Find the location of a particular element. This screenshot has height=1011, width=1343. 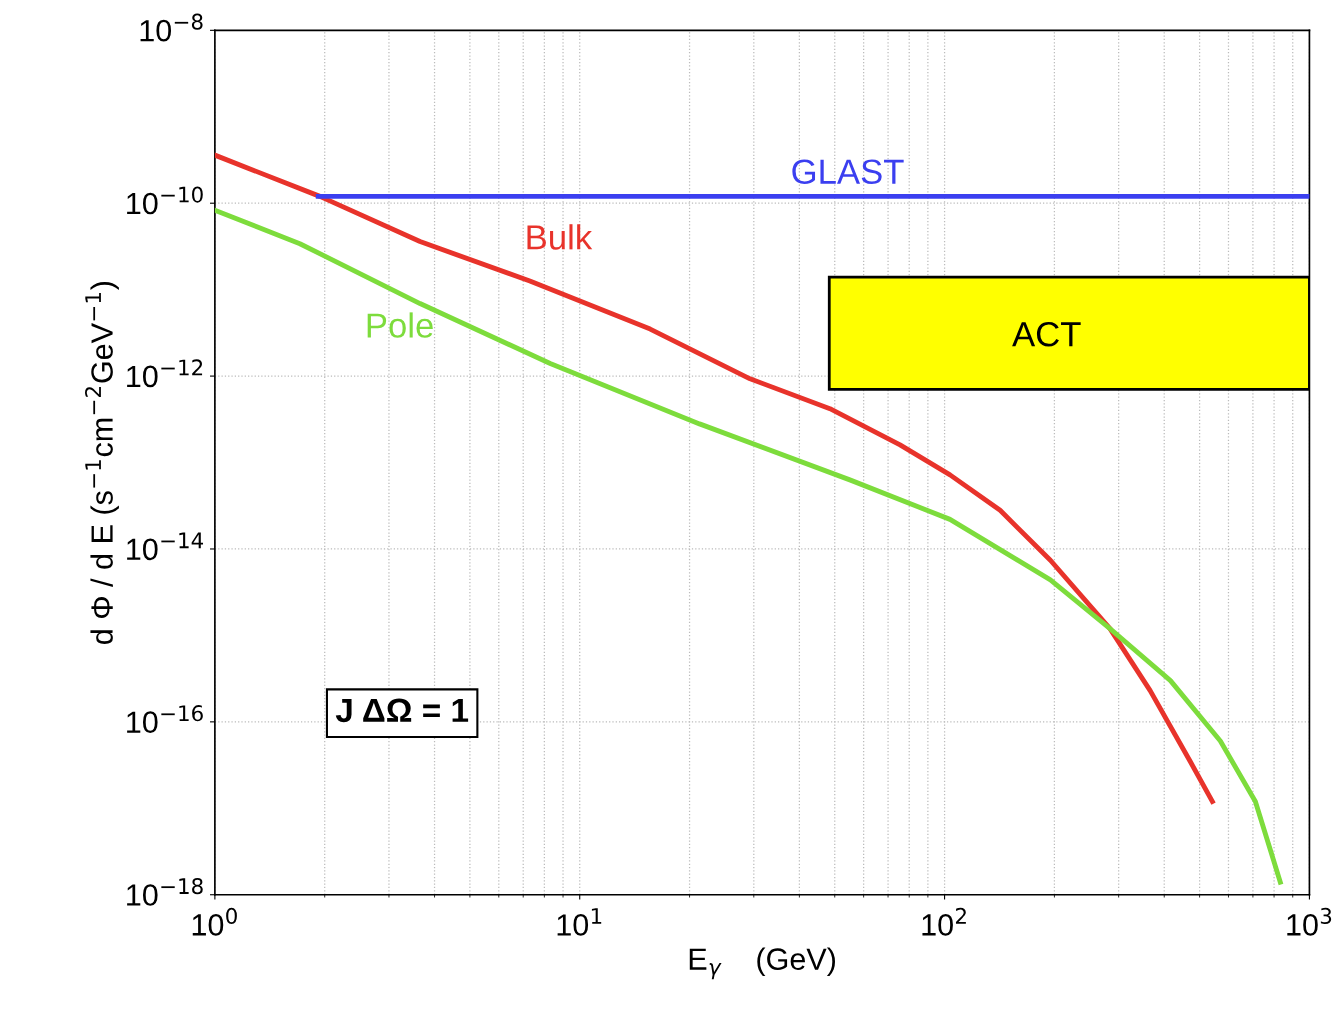

y-tick-label: 10$^{−12}$ is located at coordinates (165, 373).